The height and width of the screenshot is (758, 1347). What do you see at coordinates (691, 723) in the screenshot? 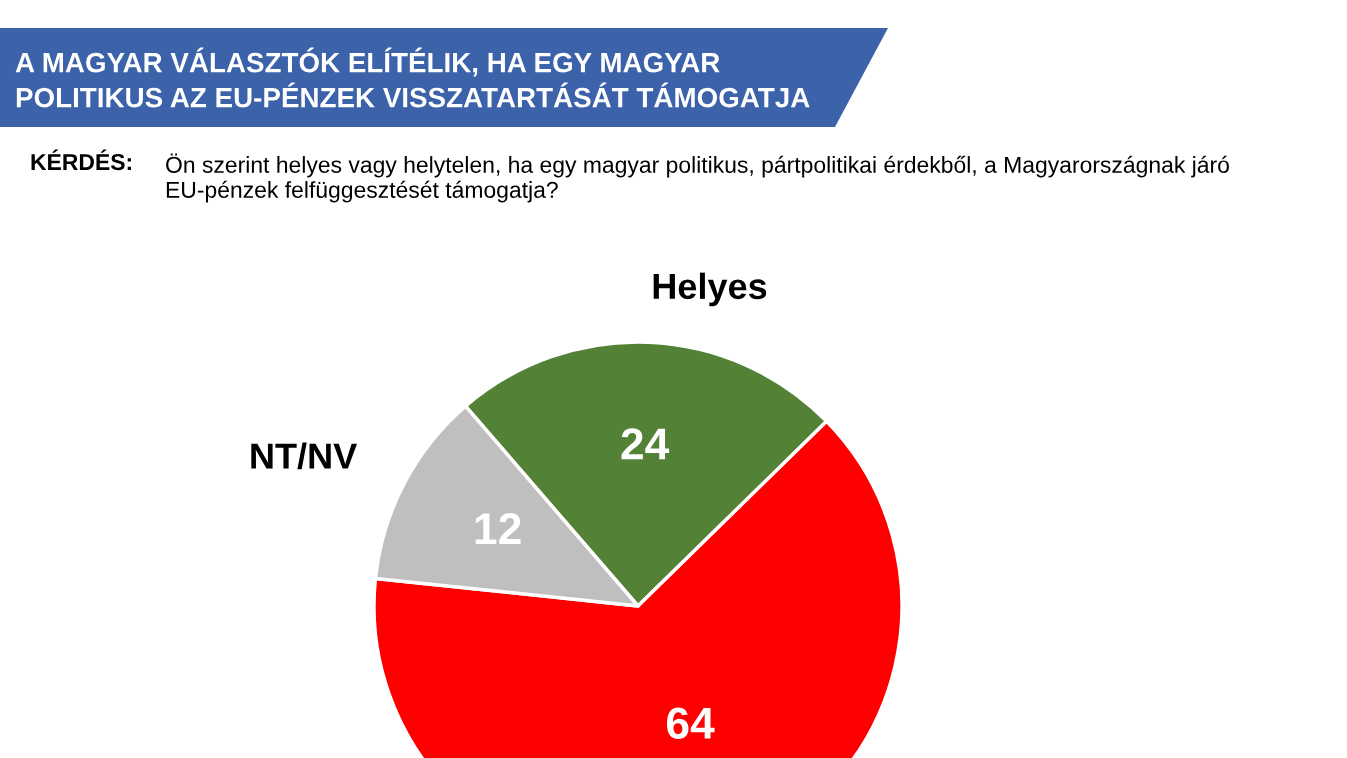
I see `data-label: 64` at bounding box center [691, 723].